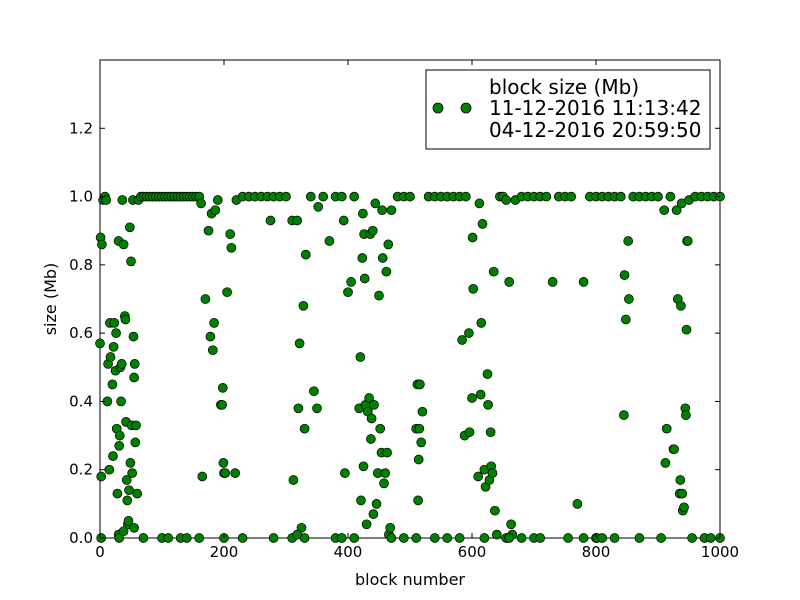 This screenshot has width=800, height=600. I want to click on x-tick-label: 600, so click(472, 552).